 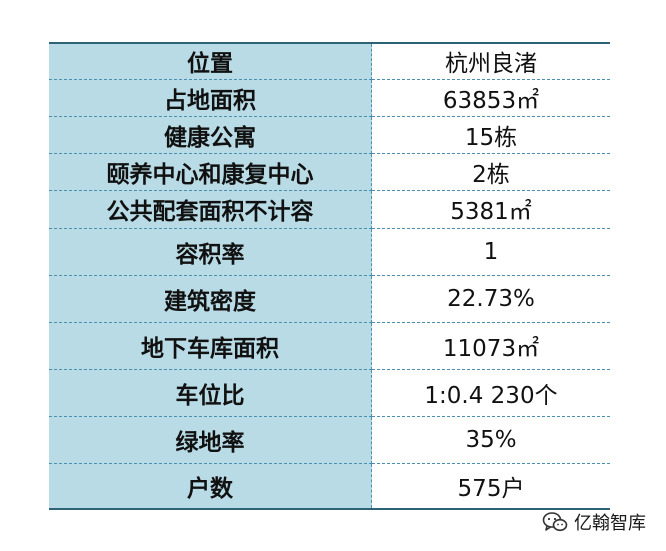 I want to click on table-row: 户数 575户, so click(x=329, y=486).